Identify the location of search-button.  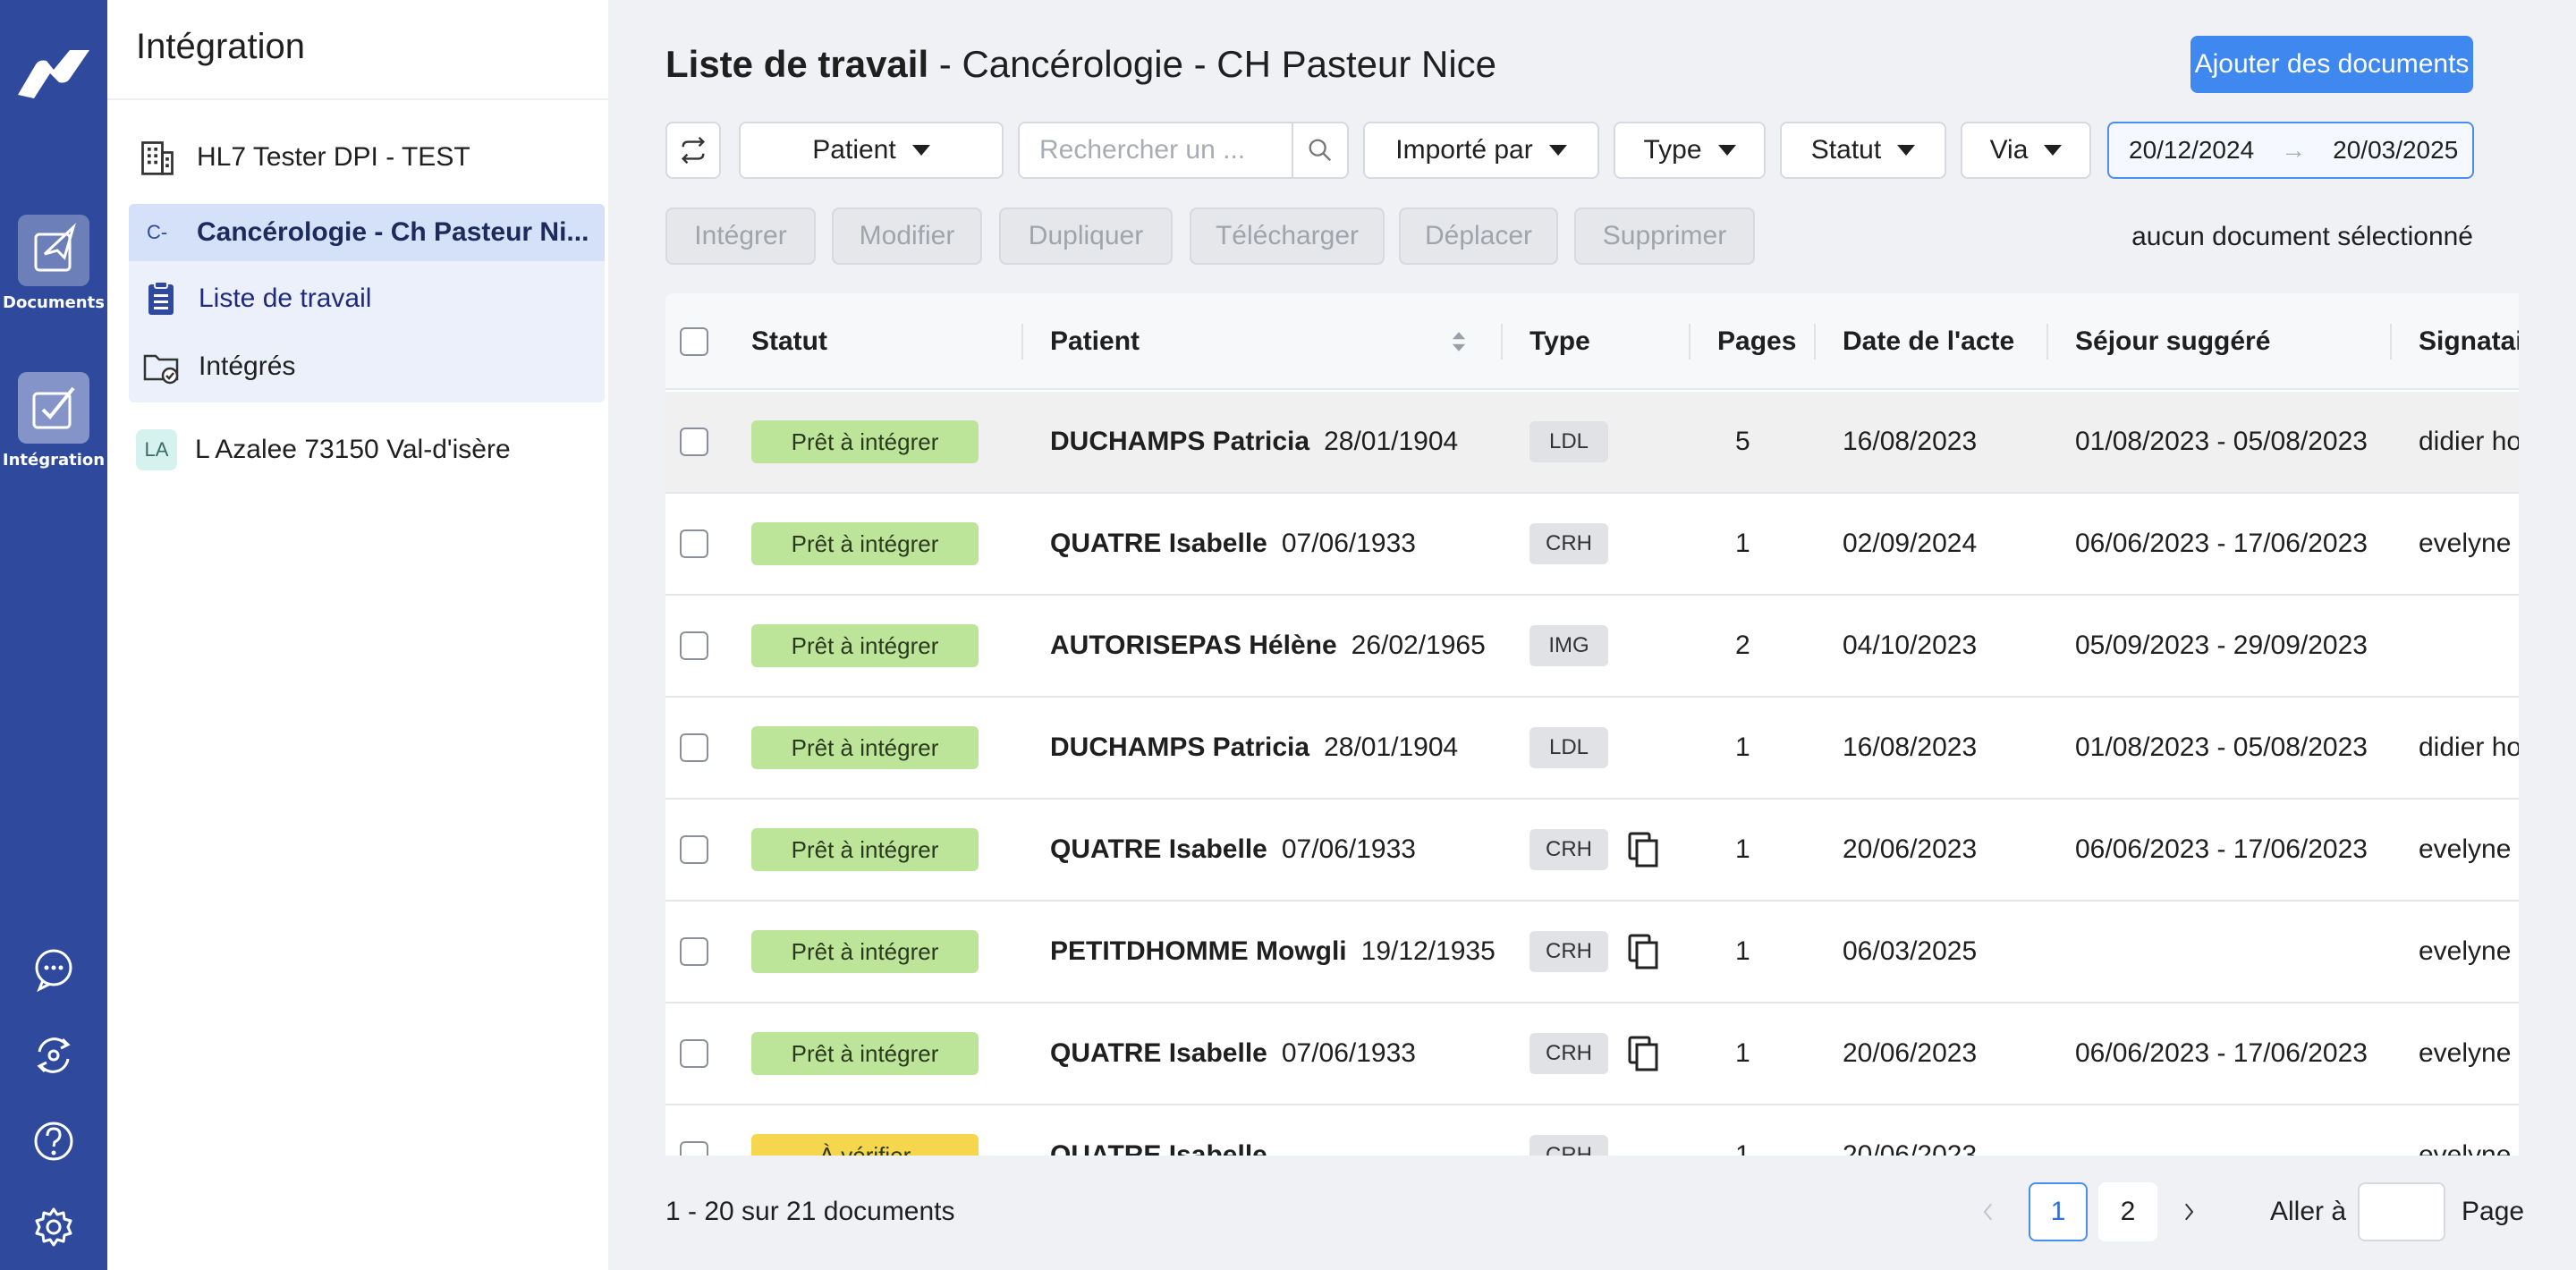
(1319, 150).